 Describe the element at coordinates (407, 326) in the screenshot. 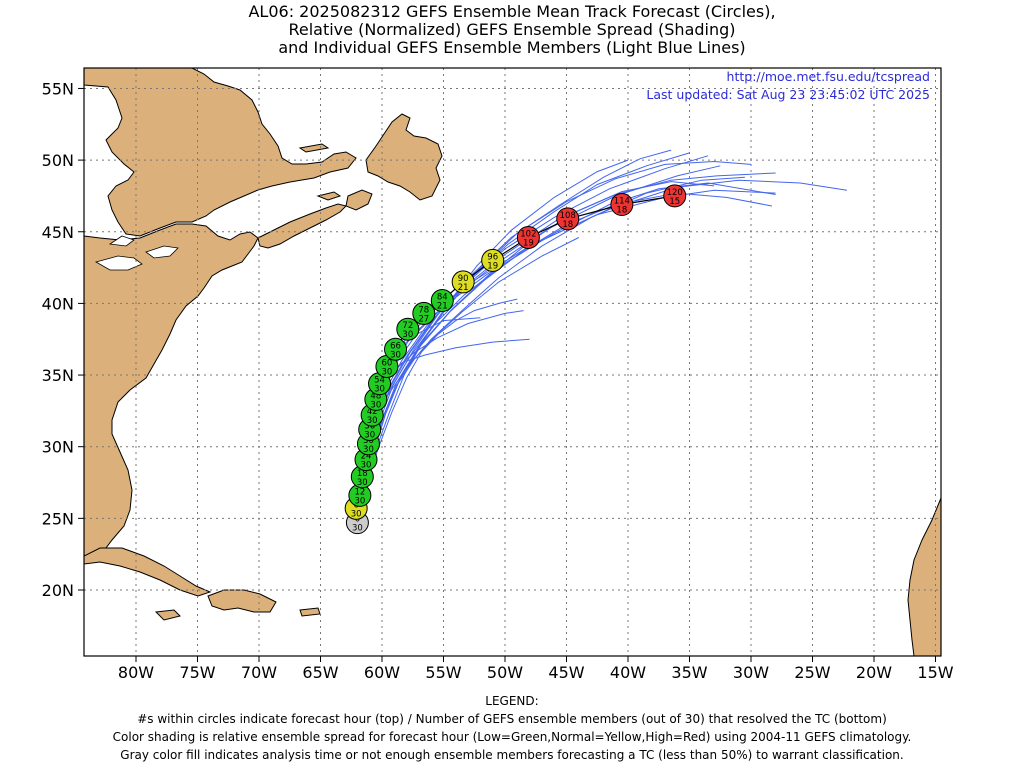

I see `forecast-hour-label: 72` at that location.